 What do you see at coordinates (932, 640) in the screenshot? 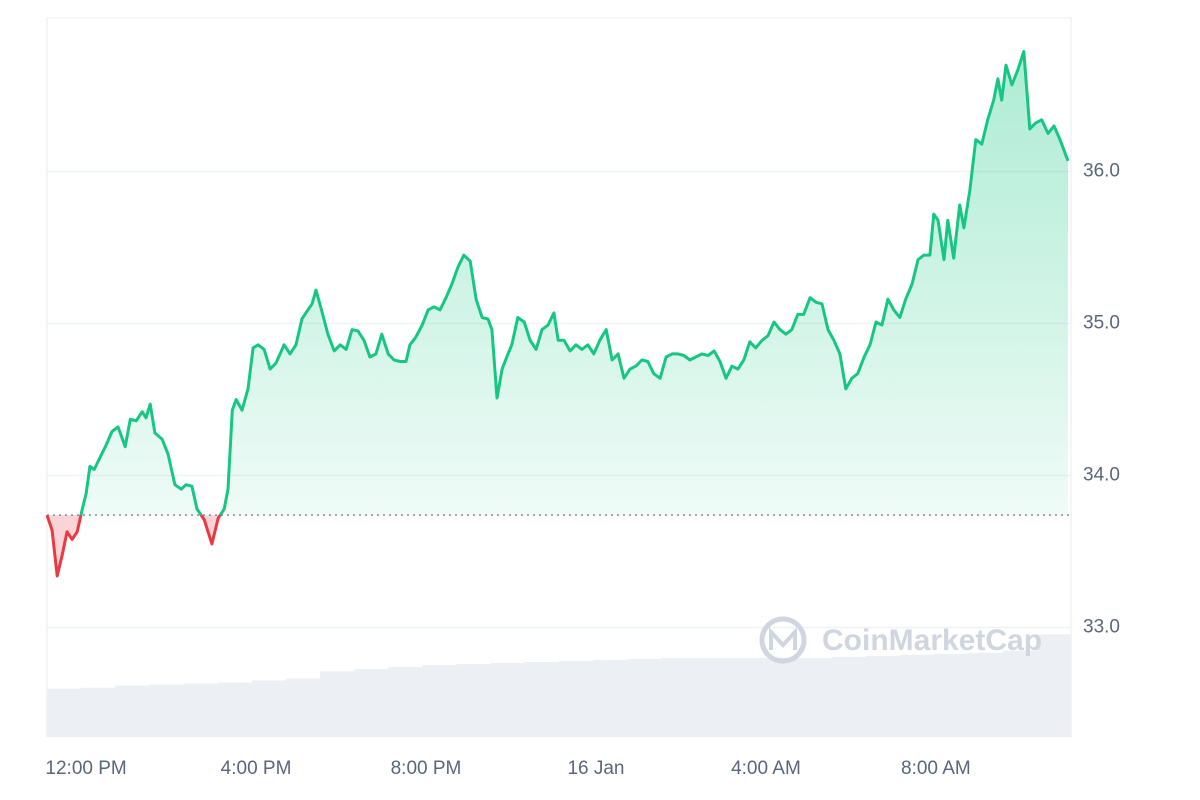
I see `watermark-text: CoinMarketCap` at bounding box center [932, 640].